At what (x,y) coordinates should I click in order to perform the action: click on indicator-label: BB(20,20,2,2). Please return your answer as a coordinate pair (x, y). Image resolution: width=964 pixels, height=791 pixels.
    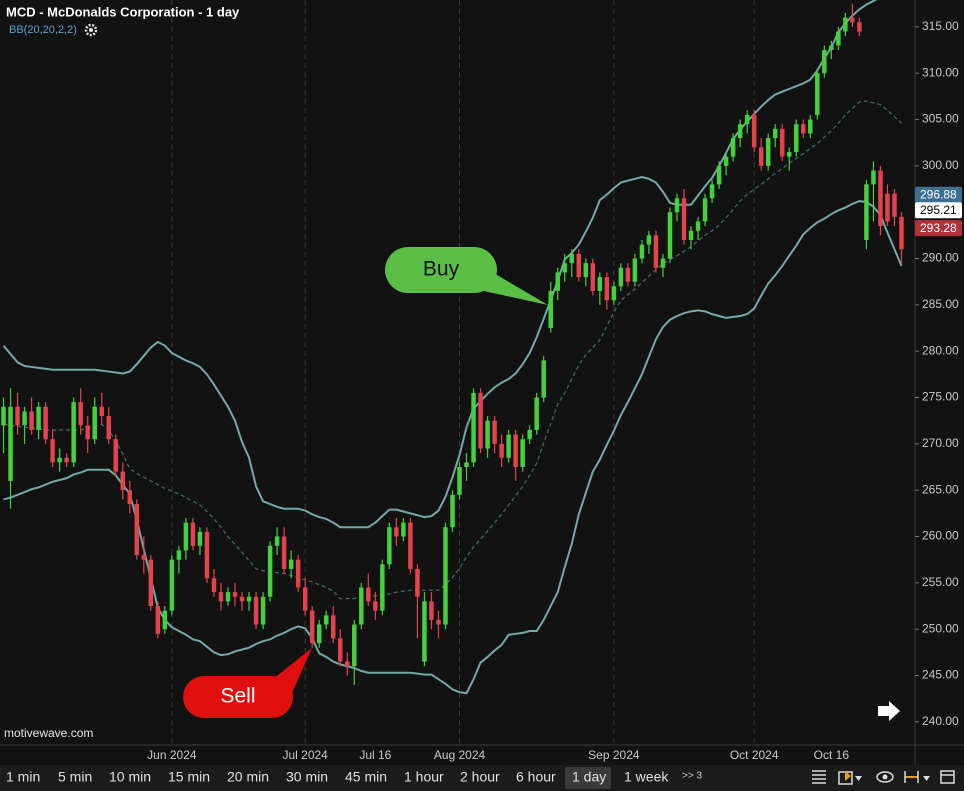
    Looking at the image, I should click on (43, 30).